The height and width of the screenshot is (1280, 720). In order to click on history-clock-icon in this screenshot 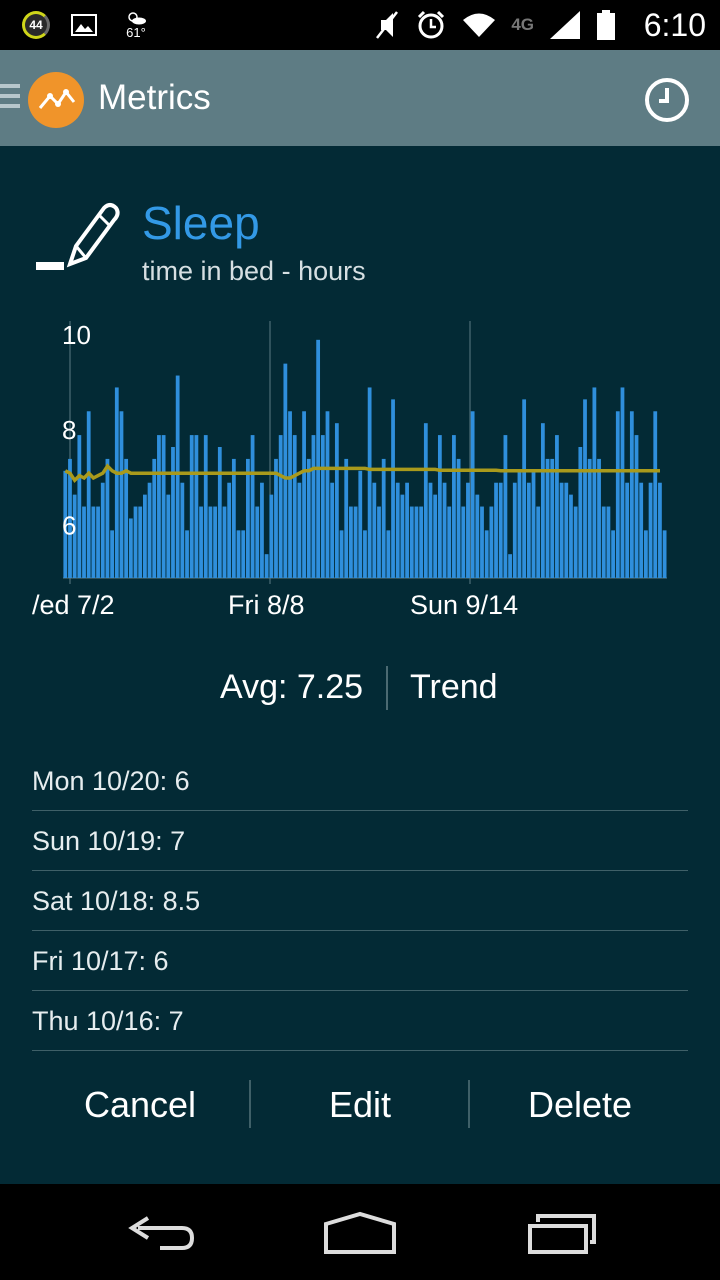, I will do `click(667, 100)`.